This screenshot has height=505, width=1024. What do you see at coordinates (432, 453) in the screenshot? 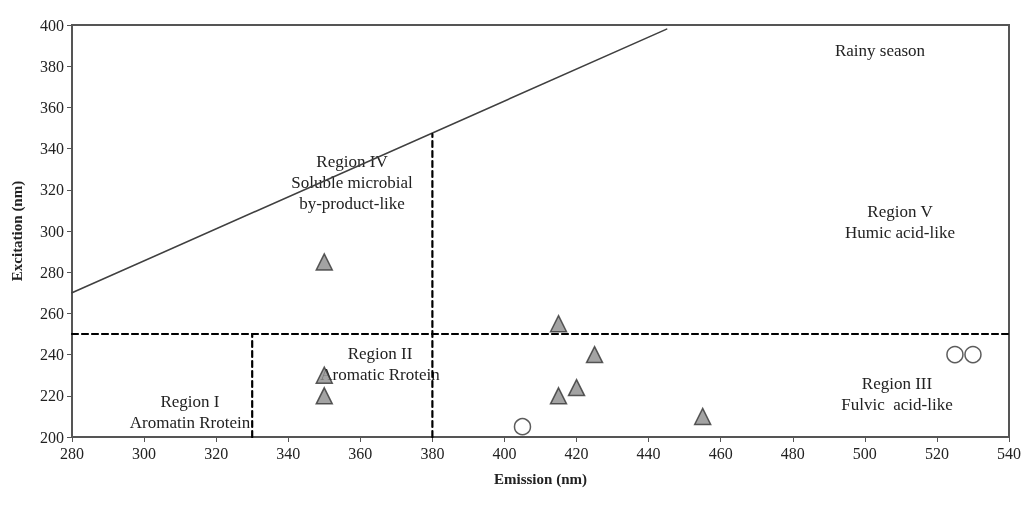
I see `x-tick-label: 380` at bounding box center [432, 453].